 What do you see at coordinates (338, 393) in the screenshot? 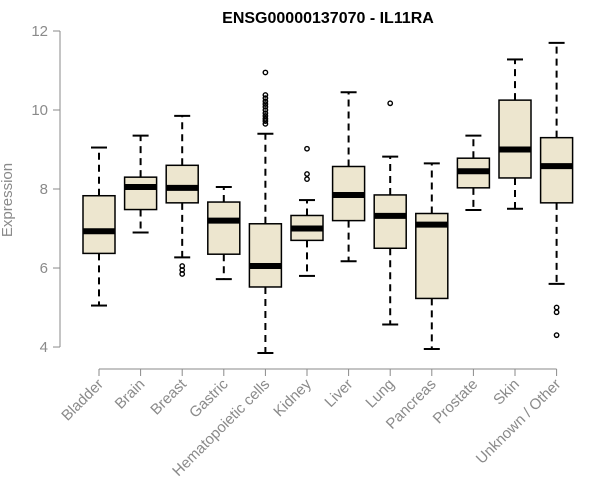
I see `x-tick-label-liver: Liver` at bounding box center [338, 393].